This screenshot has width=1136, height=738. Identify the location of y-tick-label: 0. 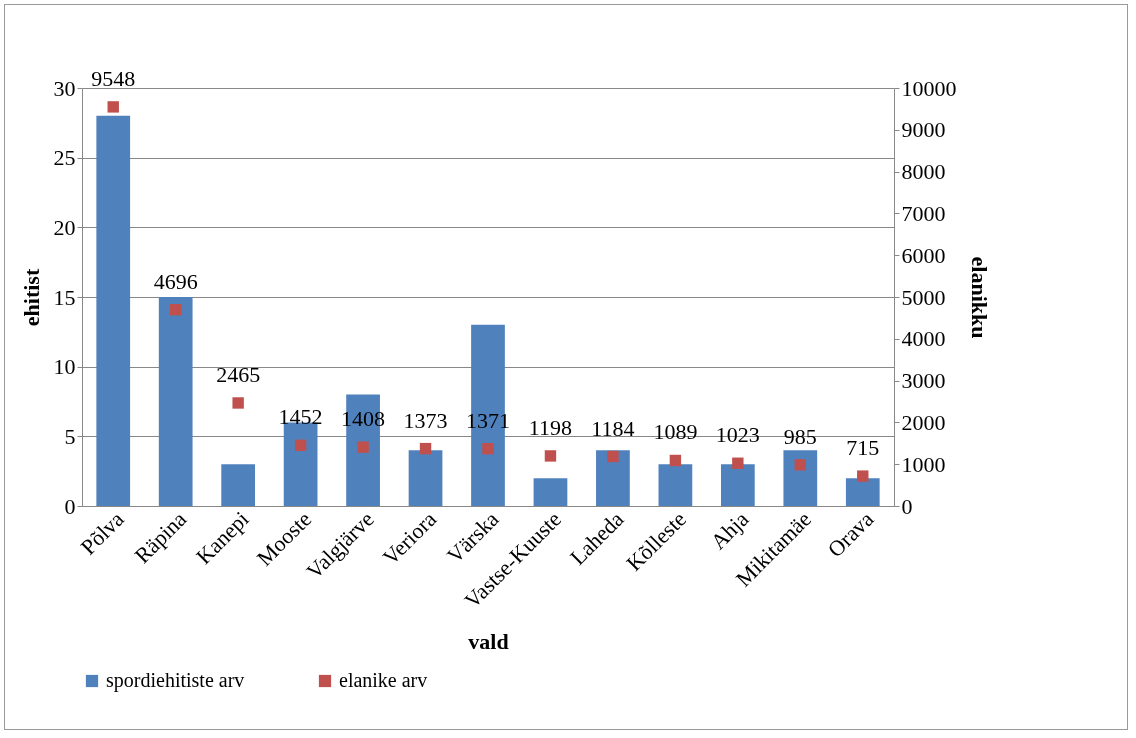
(70, 506).